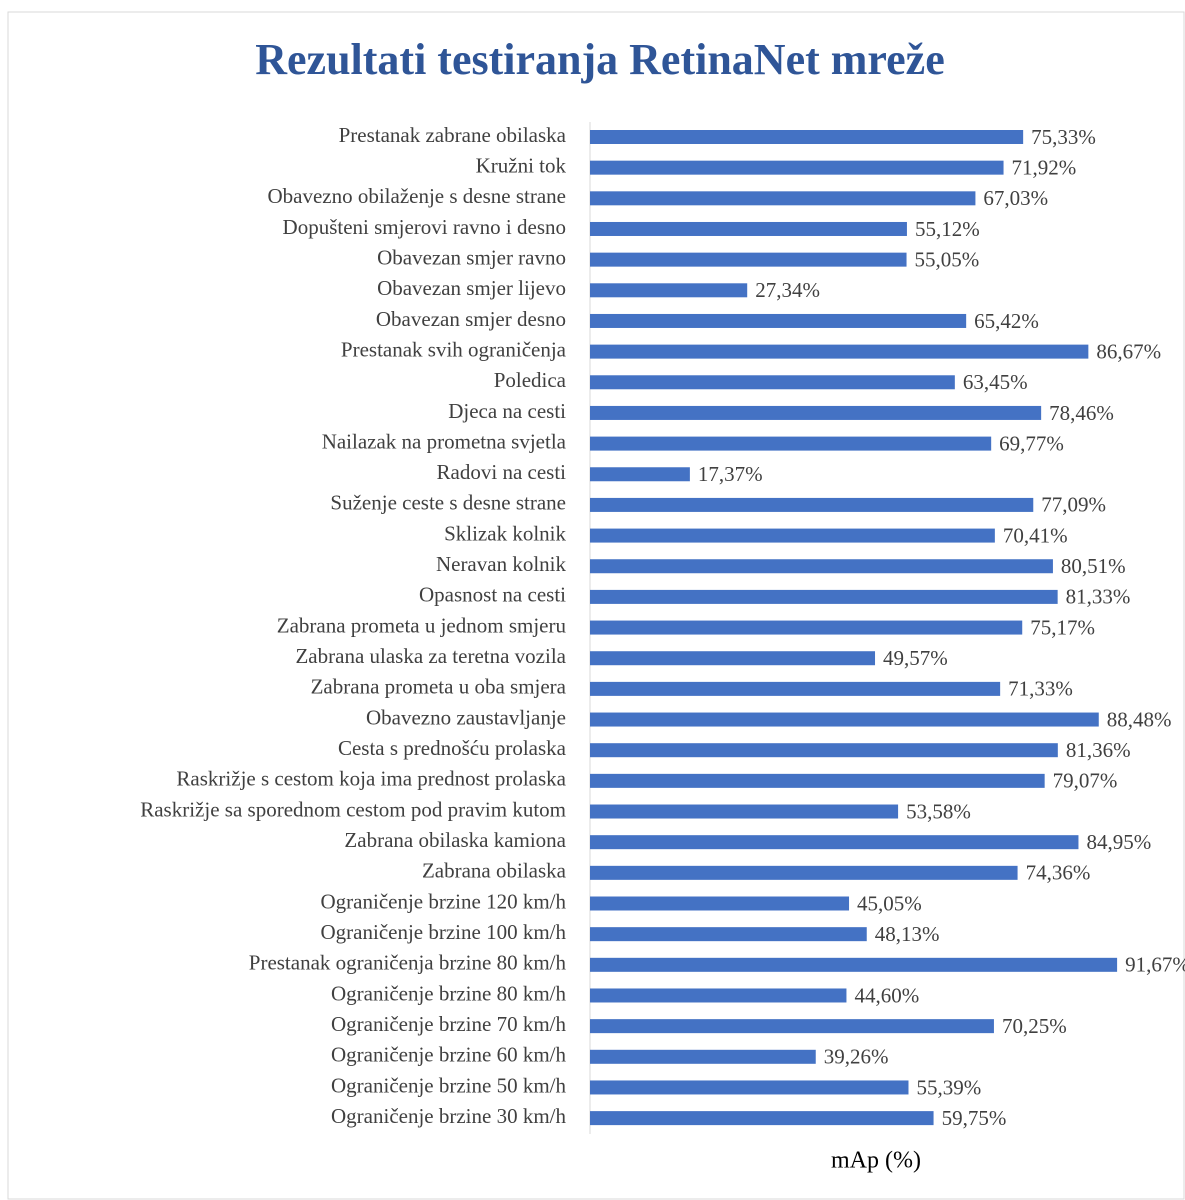  Describe the element at coordinates (1098, 597) in the screenshot. I see `value-label: 81,33%` at that location.